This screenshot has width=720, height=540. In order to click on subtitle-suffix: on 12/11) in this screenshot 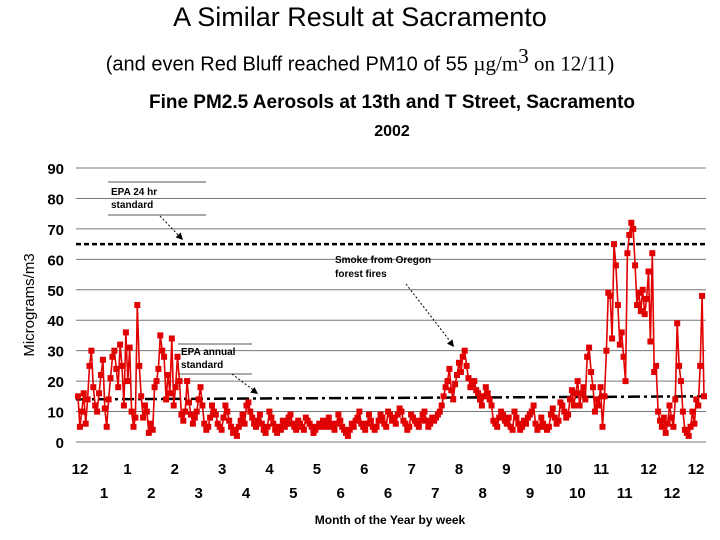, I will do `click(571, 63)`.